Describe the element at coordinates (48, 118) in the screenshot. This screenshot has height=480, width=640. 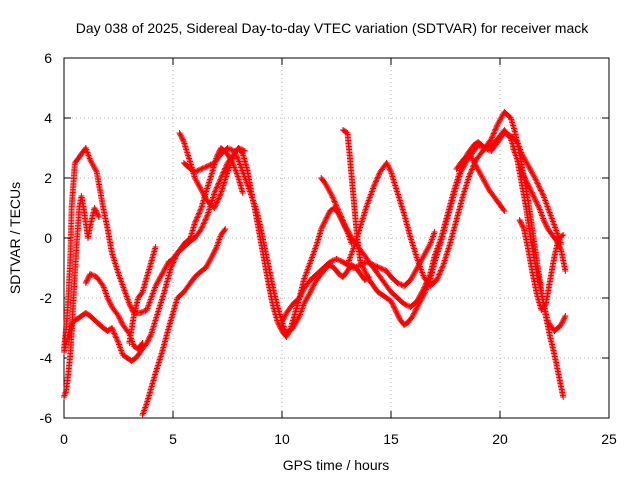
I see `y-tick-label: 4` at that location.